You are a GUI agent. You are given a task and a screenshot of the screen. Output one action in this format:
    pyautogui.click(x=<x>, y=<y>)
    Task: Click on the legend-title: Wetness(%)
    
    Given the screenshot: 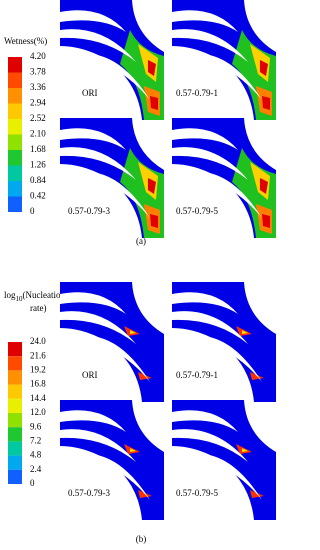 What is the action you would take?
    pyautogui.click(x=25, y=41)
    